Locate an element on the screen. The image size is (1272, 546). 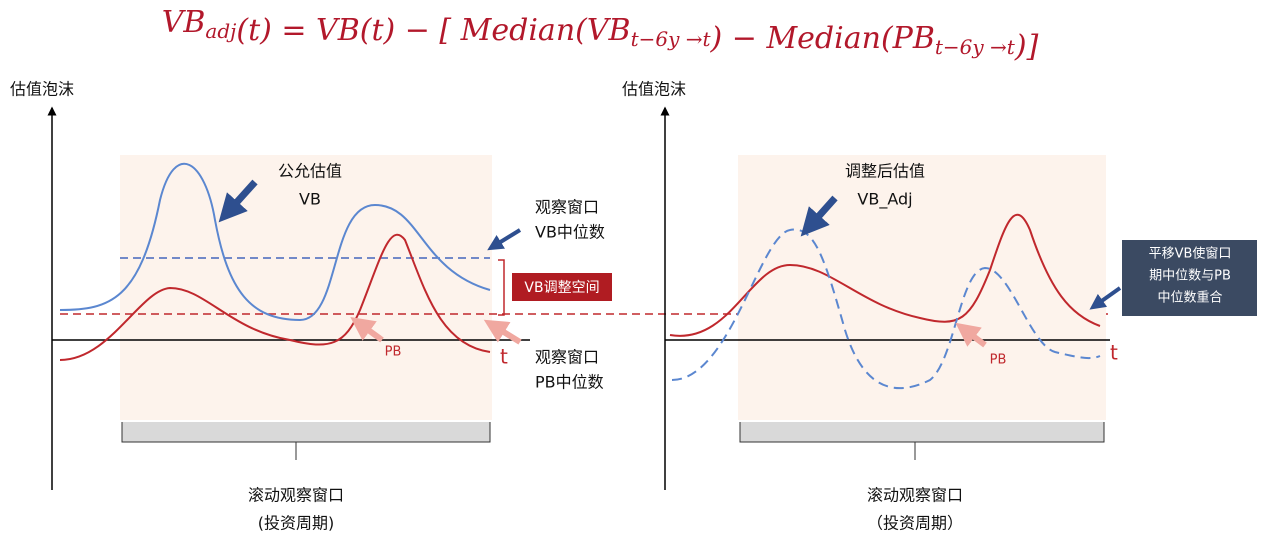
vb-arrow is located at coordinates (238, 201).